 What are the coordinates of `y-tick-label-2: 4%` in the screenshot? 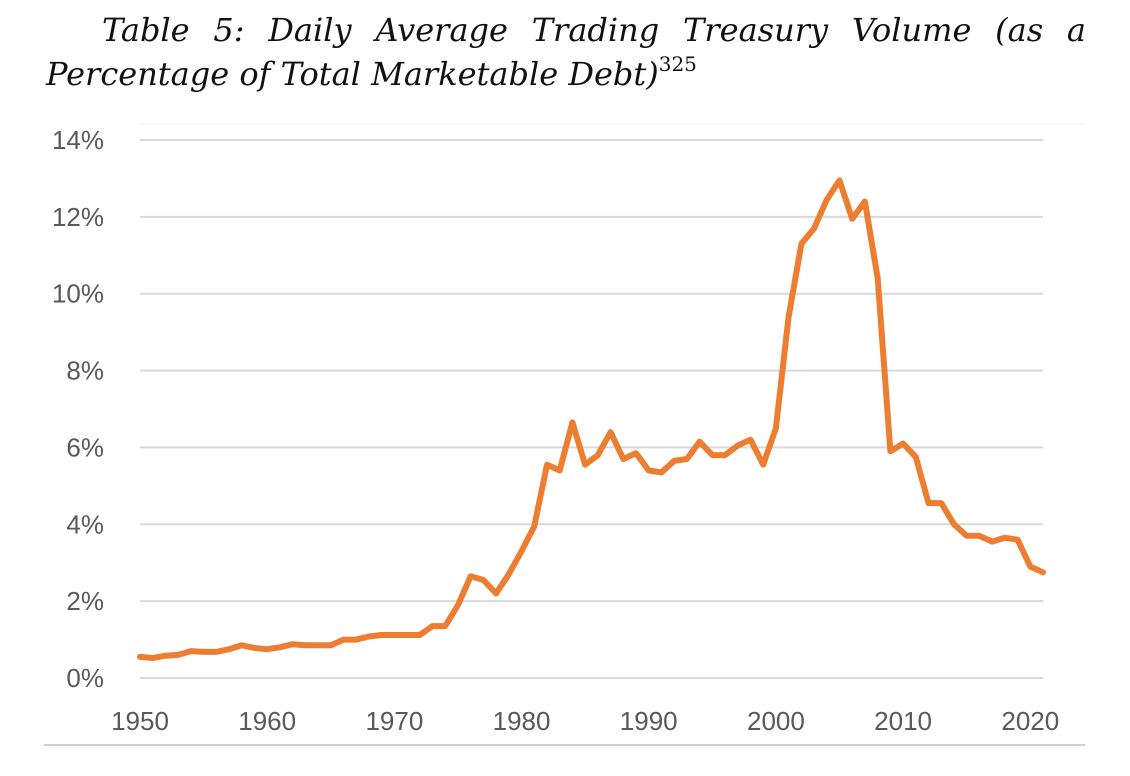 It's located at (85, 524).